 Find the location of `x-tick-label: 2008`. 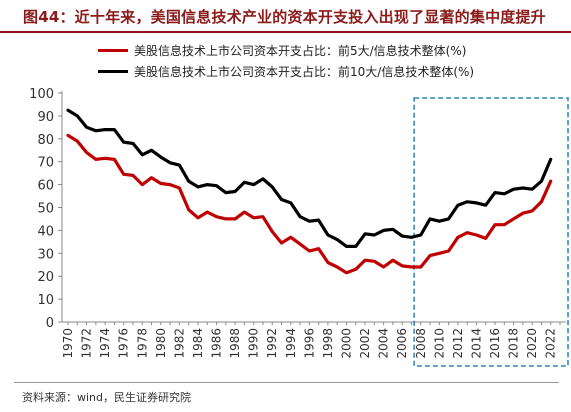

x-tick-label: 2008 is located at coordinates (421, 343).